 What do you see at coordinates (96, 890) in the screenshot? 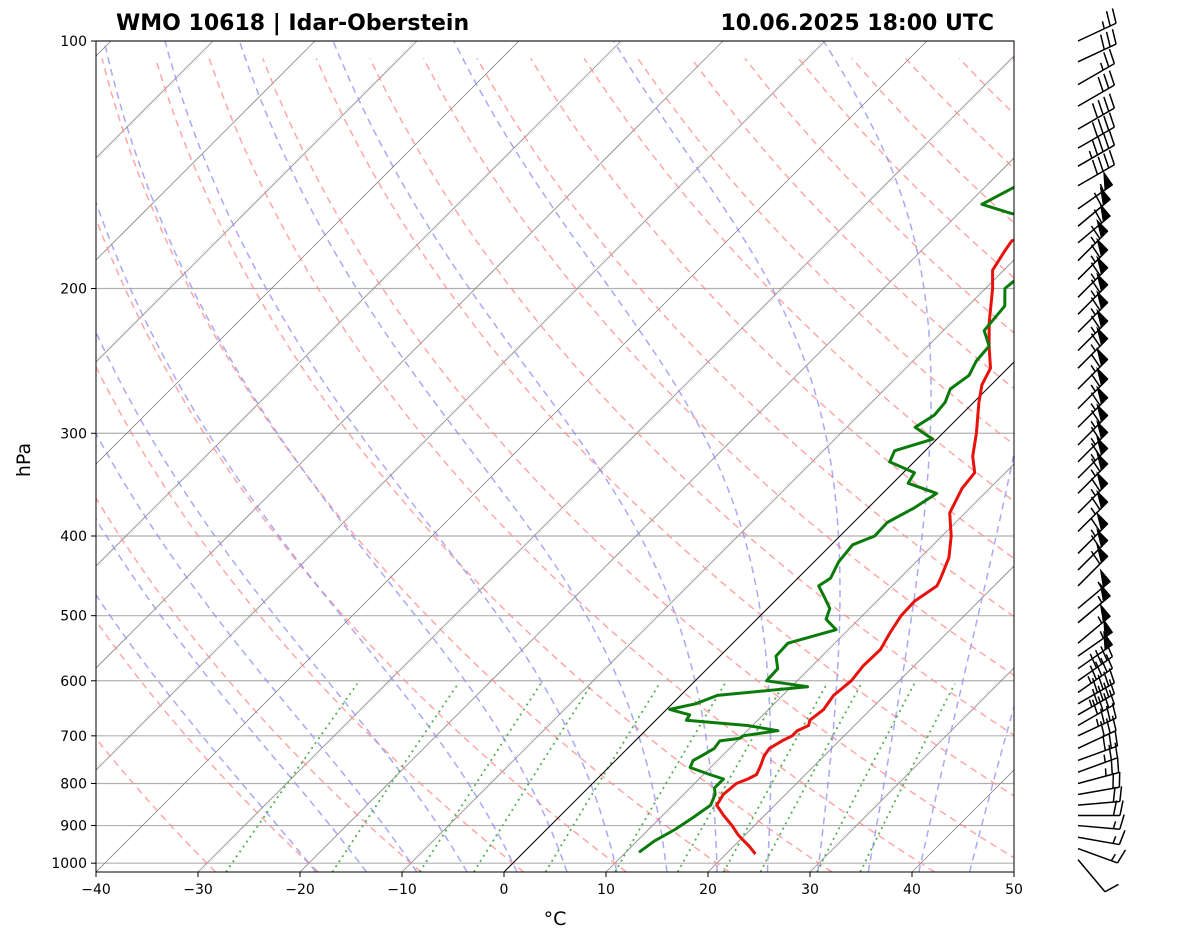
I see `x-tick-label: −40` at bounding box center [96, 890].